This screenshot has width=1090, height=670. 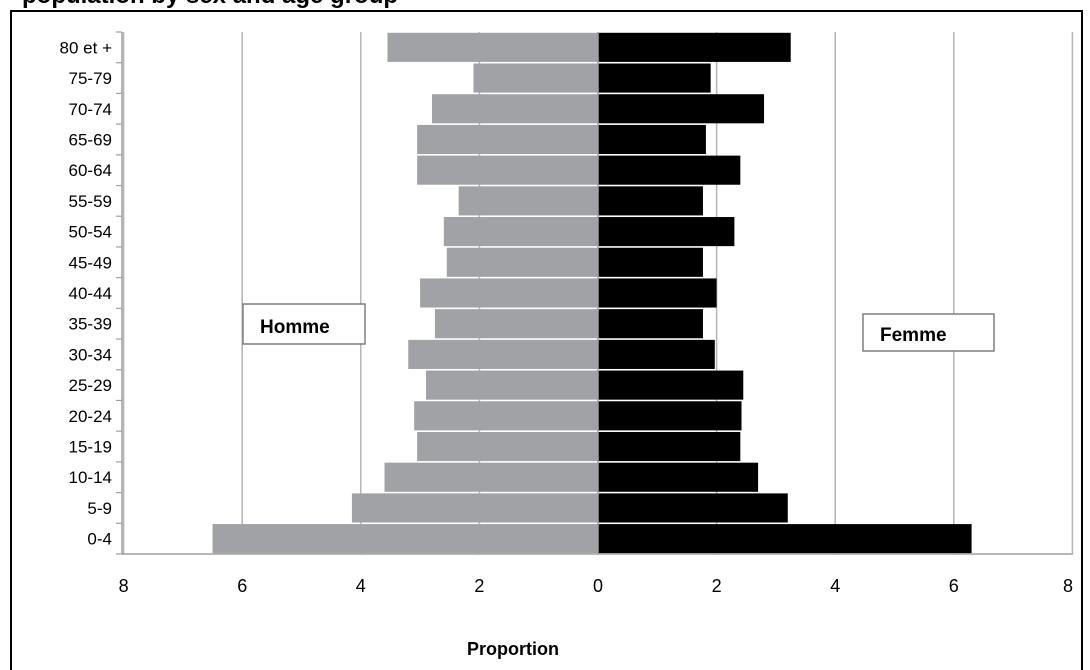 What do you see at coordinates (210, 4) in the screenshot?
I see `chart-title: population by sex and age group` at bounding box center [210, 4].